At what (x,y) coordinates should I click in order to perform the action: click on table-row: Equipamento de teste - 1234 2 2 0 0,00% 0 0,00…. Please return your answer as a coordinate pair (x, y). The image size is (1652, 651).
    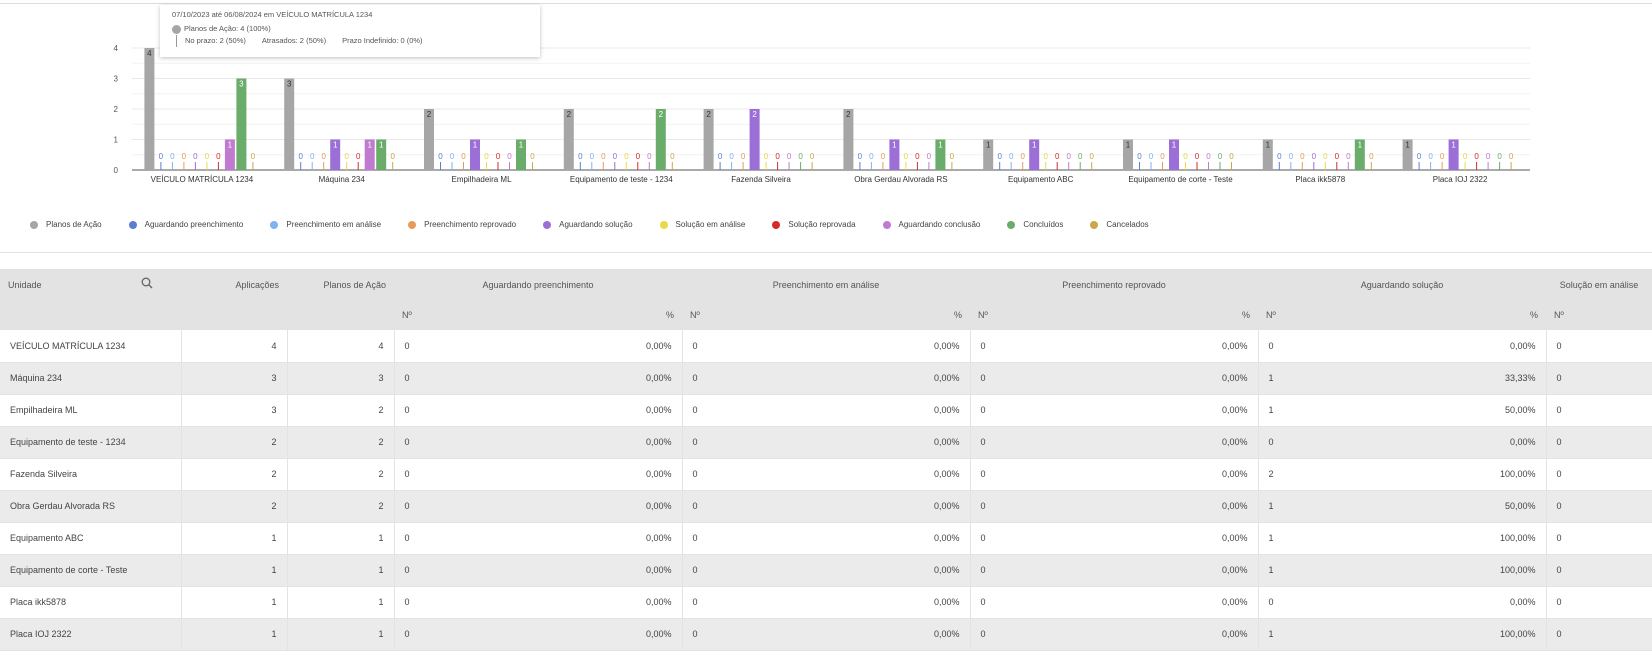
    Looking at the image, I should click on (826, 442).